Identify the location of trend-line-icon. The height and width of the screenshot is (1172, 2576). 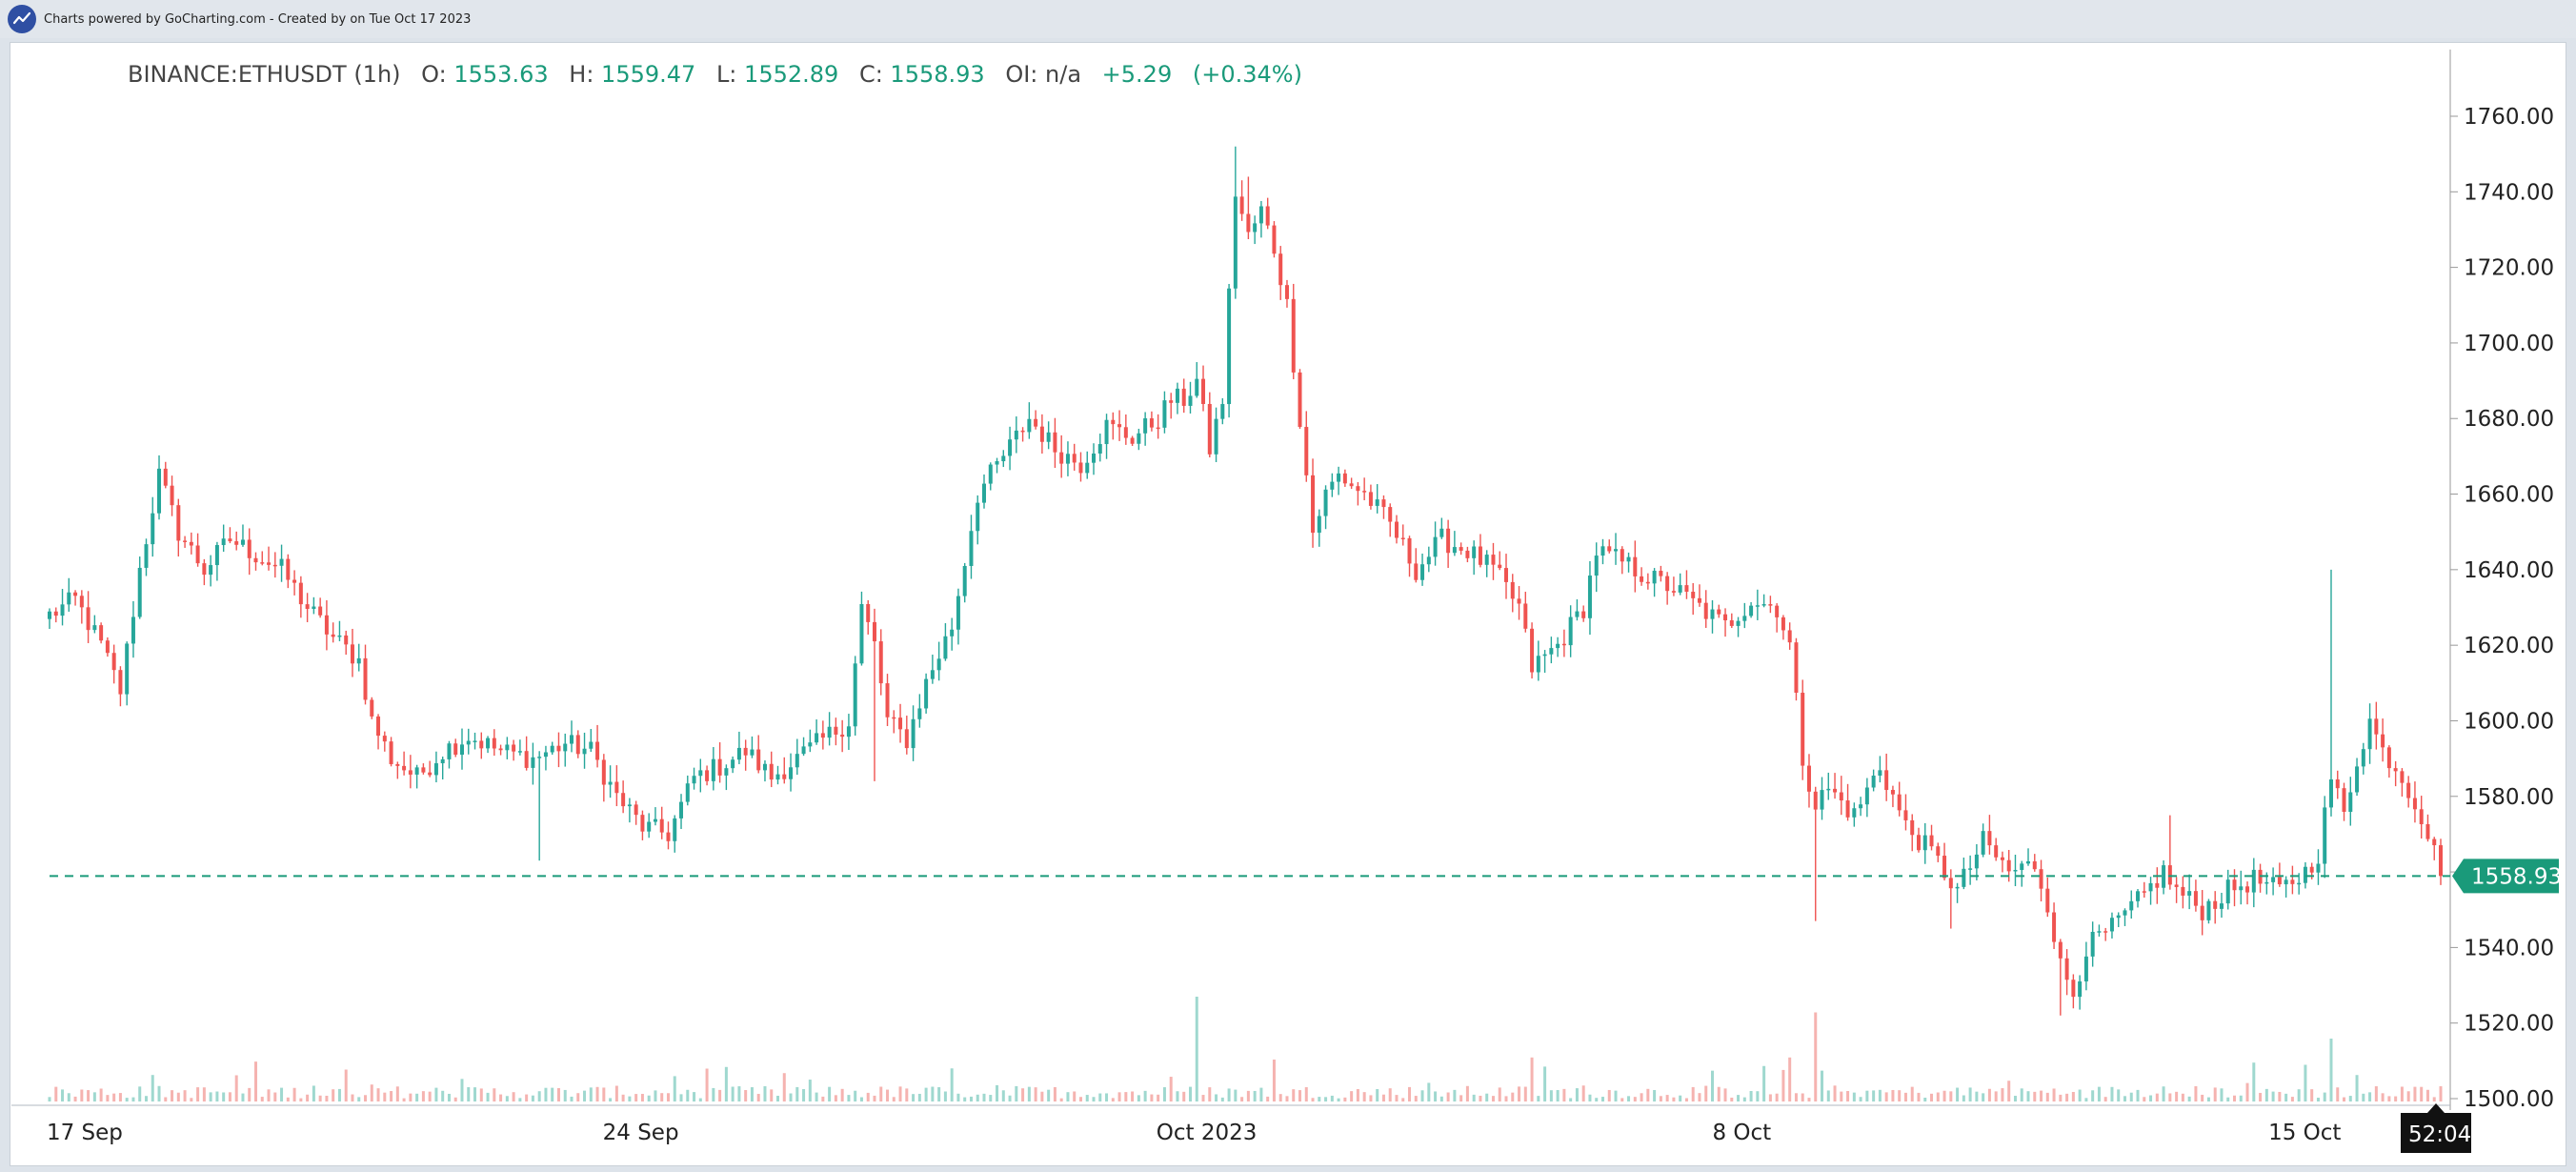
(22, 19).